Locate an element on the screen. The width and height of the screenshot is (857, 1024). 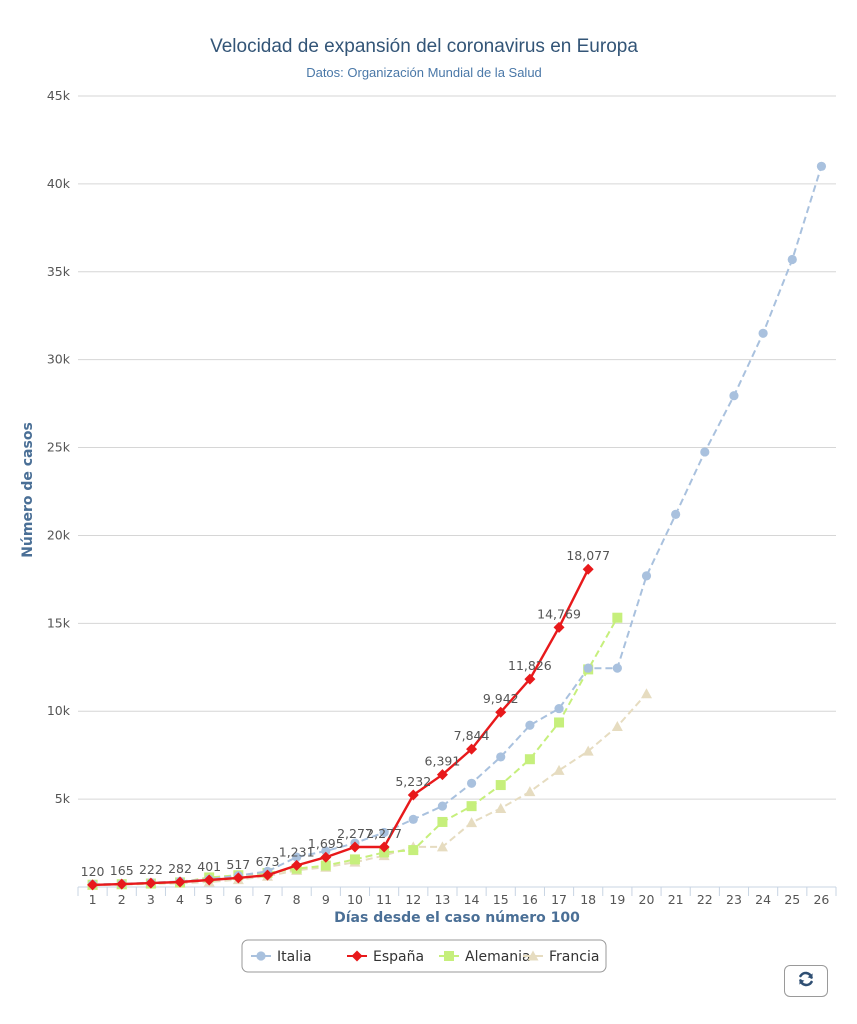
x-tick-label: 13 is located at coordinates (442, 899).